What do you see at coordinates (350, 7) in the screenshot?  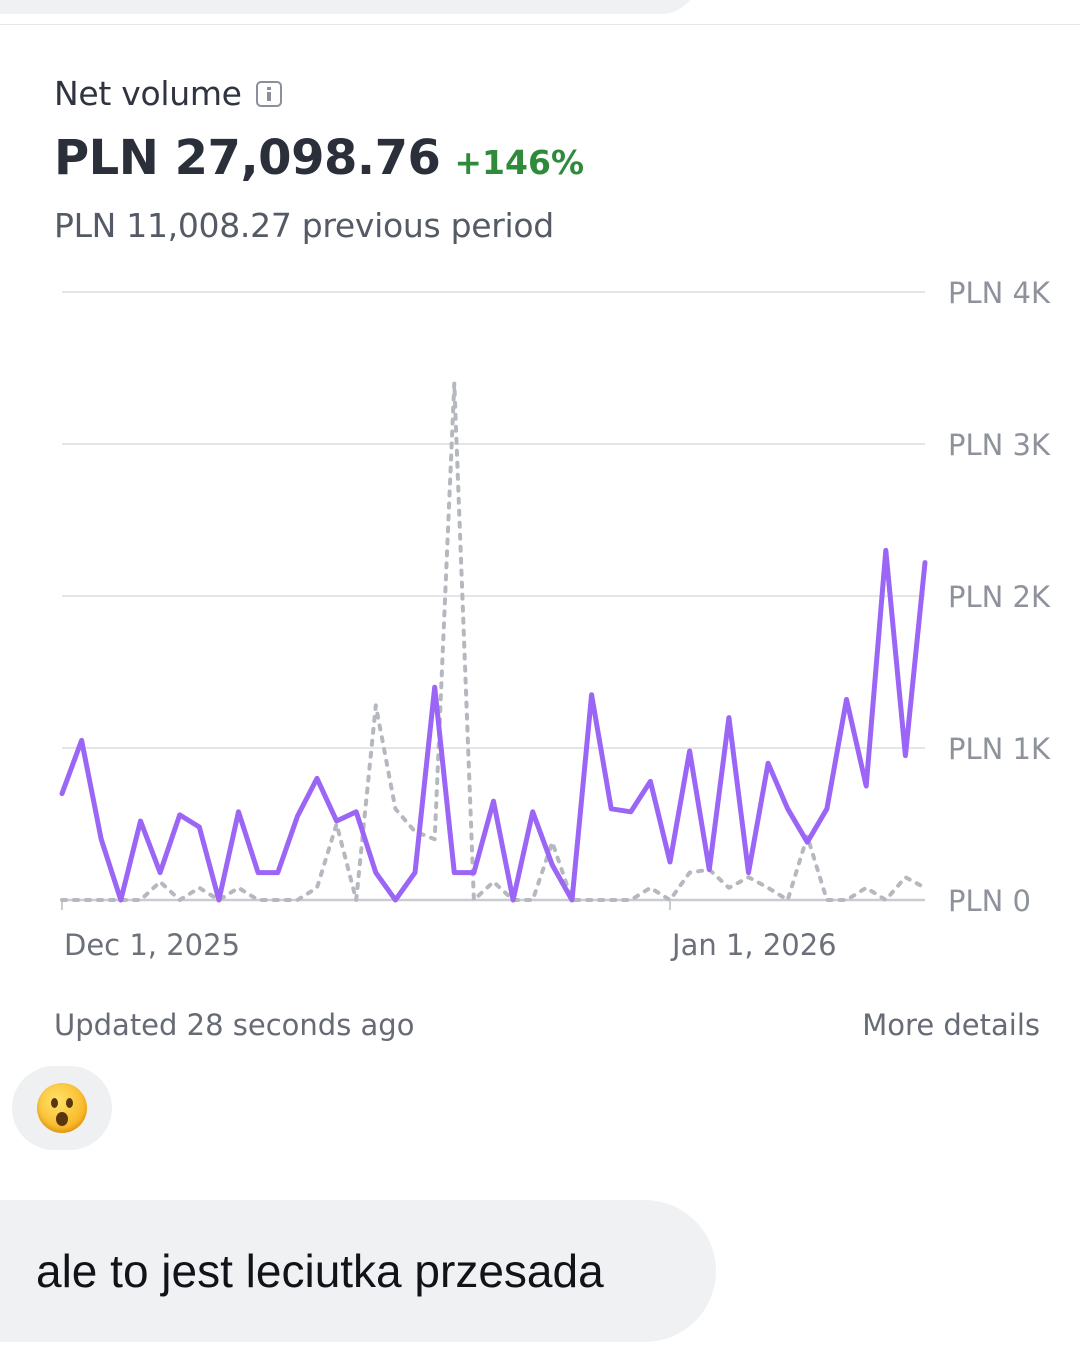 I see `previous-message-bubble` at bounding box center [350, 7].